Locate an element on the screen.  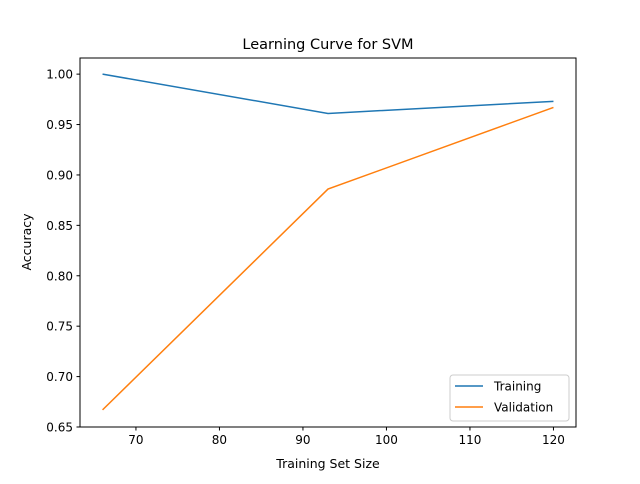
y-tick-label: 0.65 is located at coordinates (59, 428).